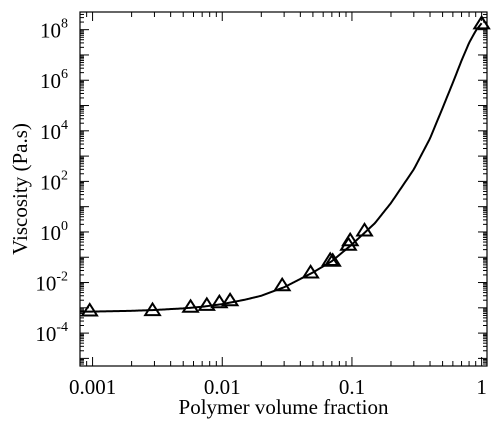  I want to click on x-tick-label: 1, so click(481, 387).